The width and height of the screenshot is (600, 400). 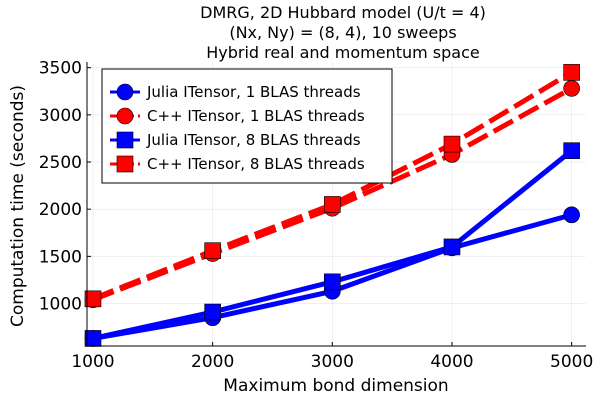 I want to click on legend-item: Julia ITensor, 1 BLAS threads, so click(x=235, y=92).